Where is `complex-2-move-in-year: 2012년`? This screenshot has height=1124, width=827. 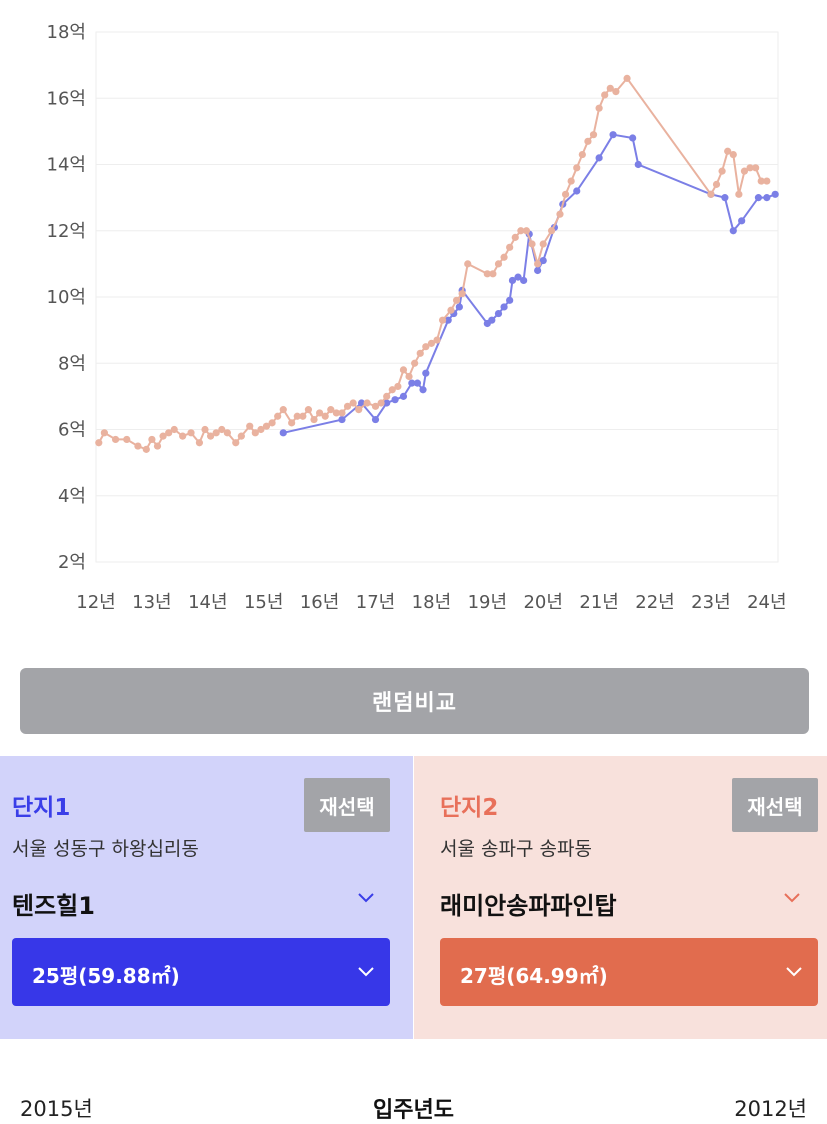 complex-2-move-in-year: 2012년 is located at coordinates (770, 1109).